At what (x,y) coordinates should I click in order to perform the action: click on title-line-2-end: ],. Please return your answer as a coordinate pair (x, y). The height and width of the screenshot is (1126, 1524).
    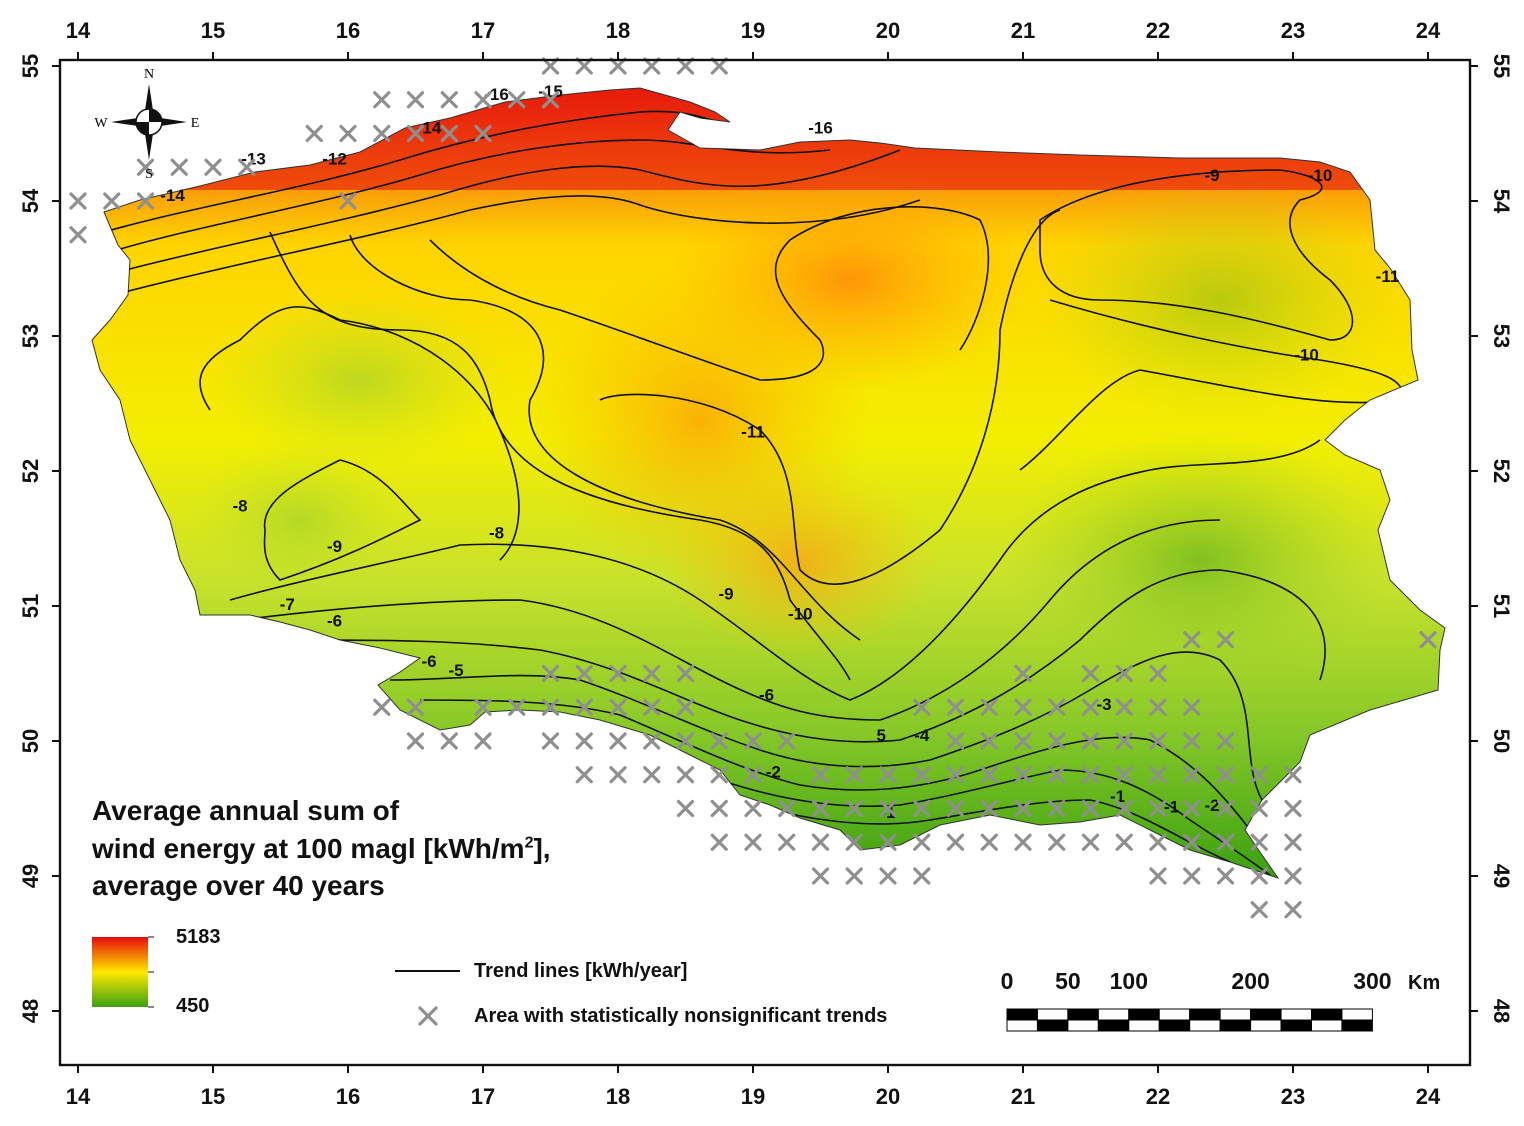
    Looking at the image, I should click on (542, 848).